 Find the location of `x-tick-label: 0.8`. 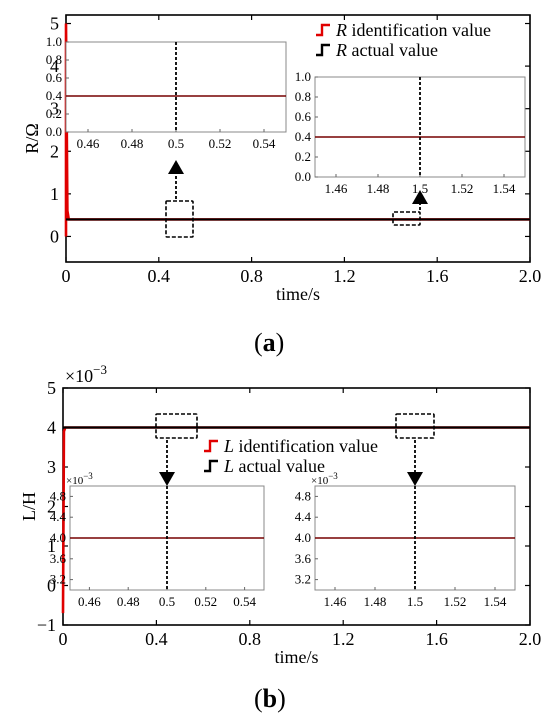

x-tick-label: 0.8 is located at coordinates (251, 276).